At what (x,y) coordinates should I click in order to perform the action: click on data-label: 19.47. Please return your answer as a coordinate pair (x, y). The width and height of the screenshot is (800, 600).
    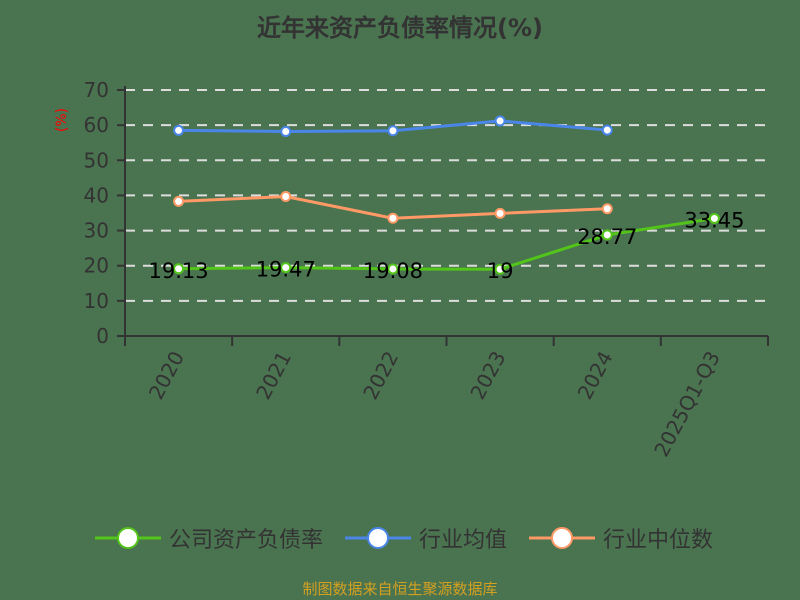
    Looking at the image, I should click on (286, 270).